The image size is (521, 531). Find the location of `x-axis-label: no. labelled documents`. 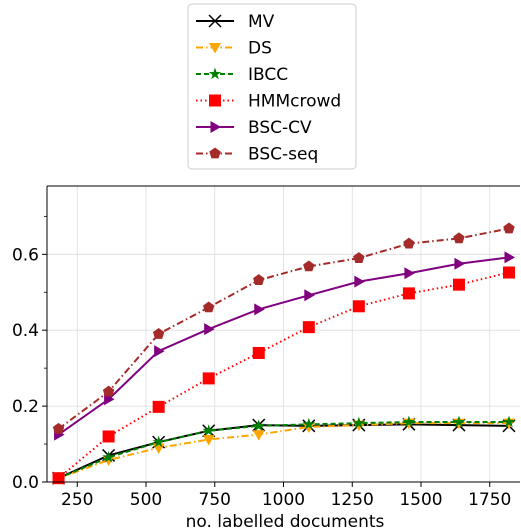

x-axis-label: no. labelled documents is located at coordinates (285, 521).